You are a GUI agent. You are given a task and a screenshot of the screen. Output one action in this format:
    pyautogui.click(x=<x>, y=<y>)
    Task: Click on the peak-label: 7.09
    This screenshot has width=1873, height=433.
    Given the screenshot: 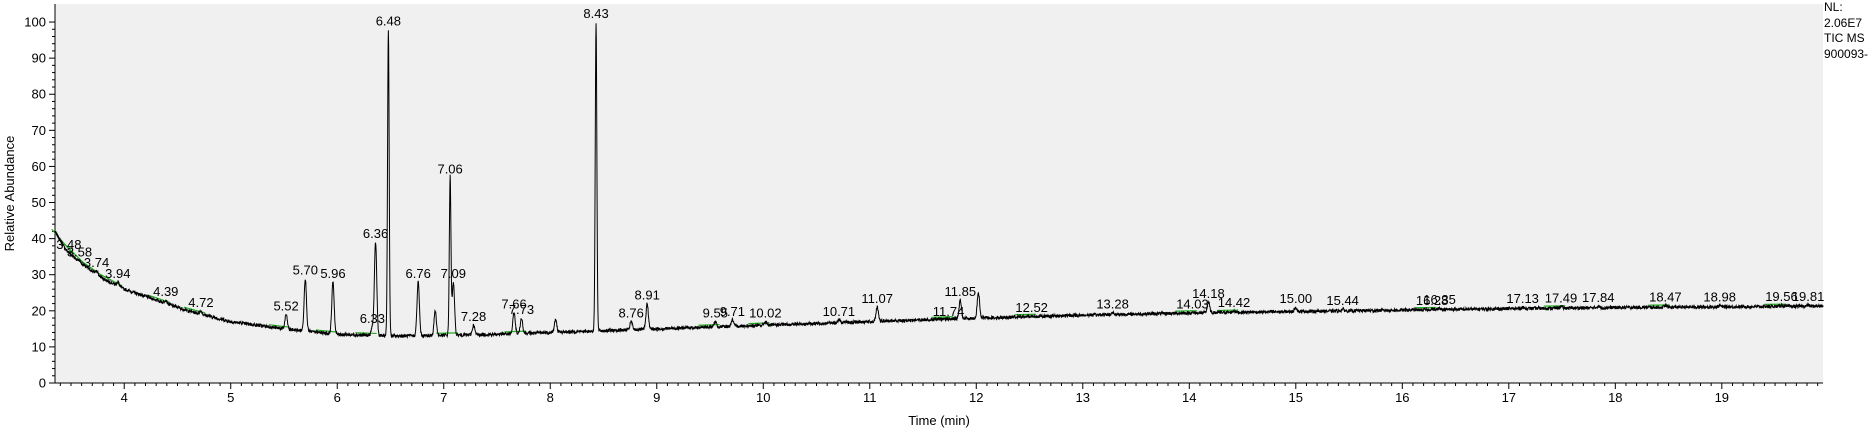 What is the action you would take?
    pyautogui.click(x=453, y=273)
    